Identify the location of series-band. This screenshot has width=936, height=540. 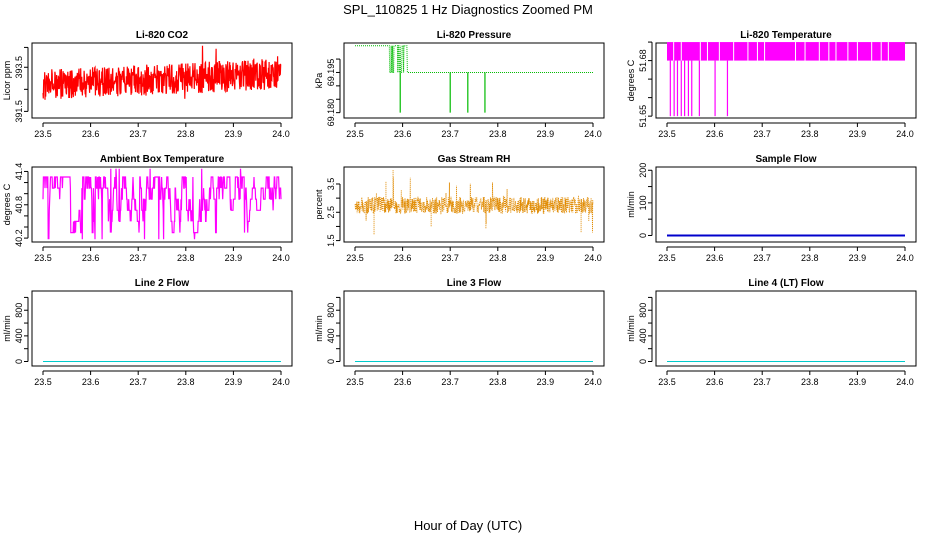
(786, 51).